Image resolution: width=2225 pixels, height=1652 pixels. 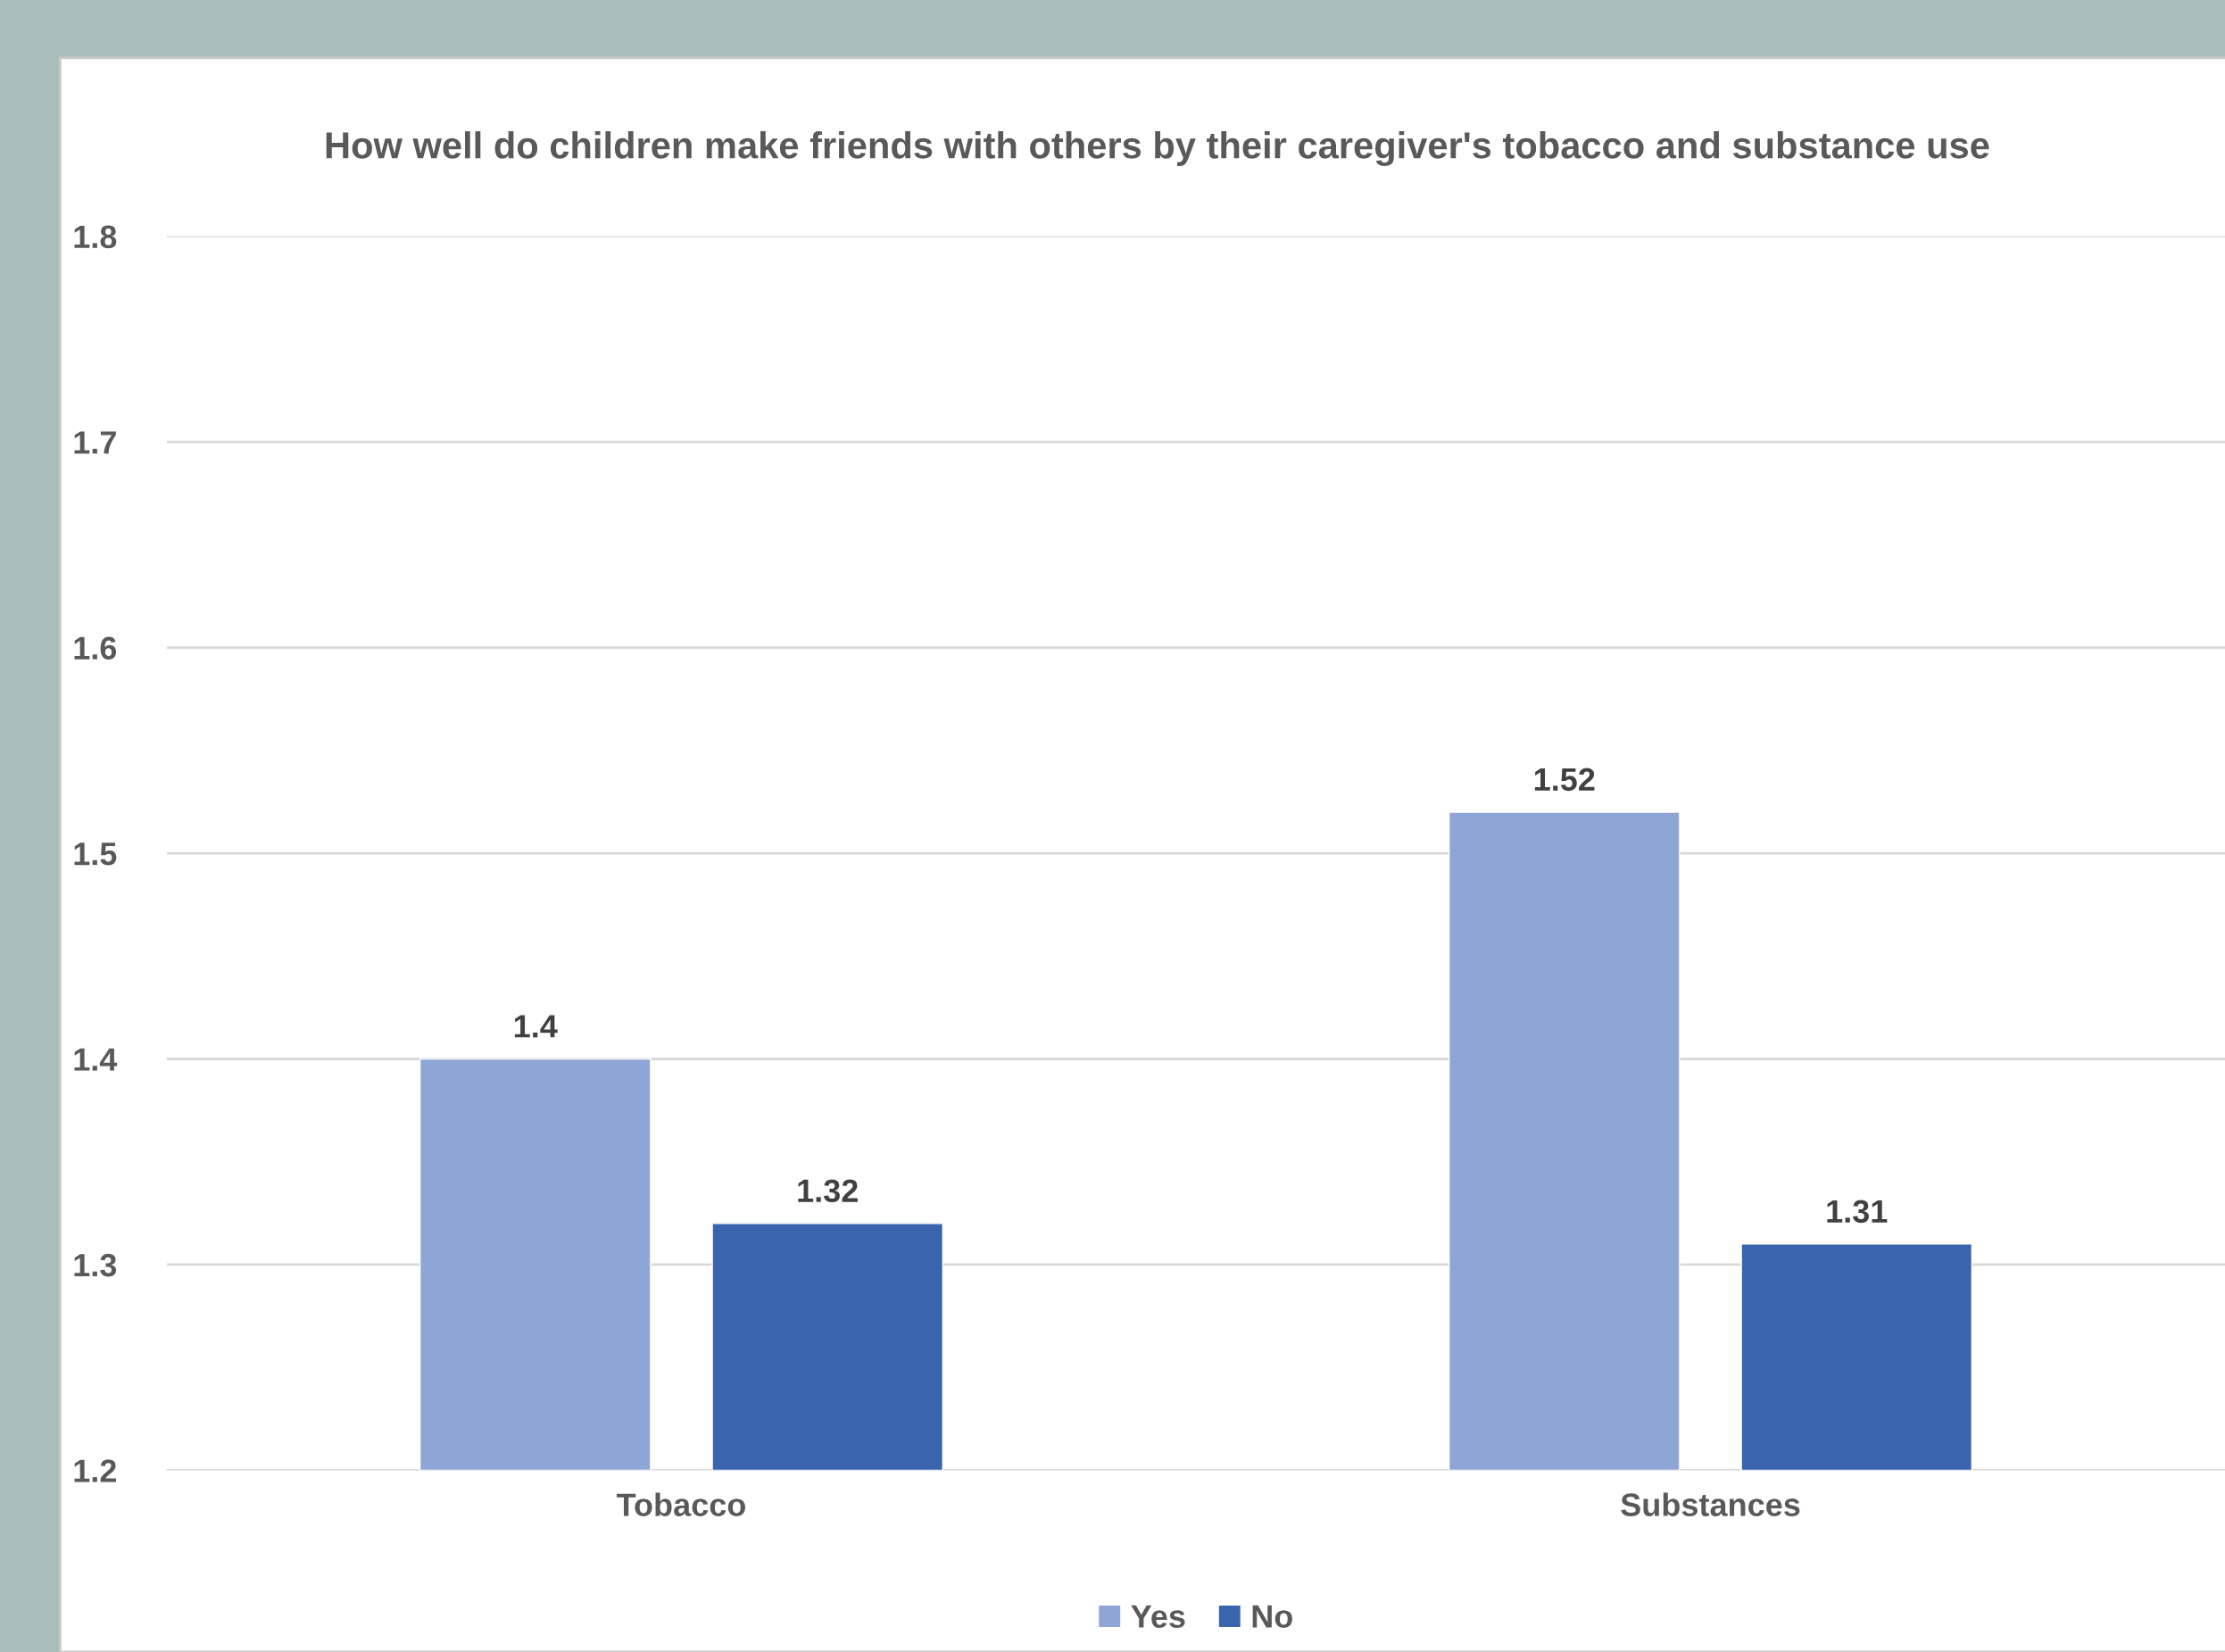 What do you see at coordinates (95, 443) in the screenshot?
I see `y-tick-label: 1.7` at bounding box center [95, 443].